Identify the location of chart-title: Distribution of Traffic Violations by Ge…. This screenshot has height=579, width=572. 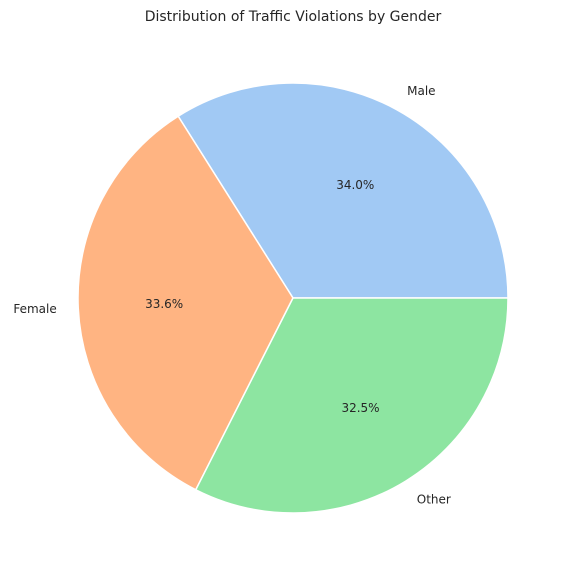
(293, 17).